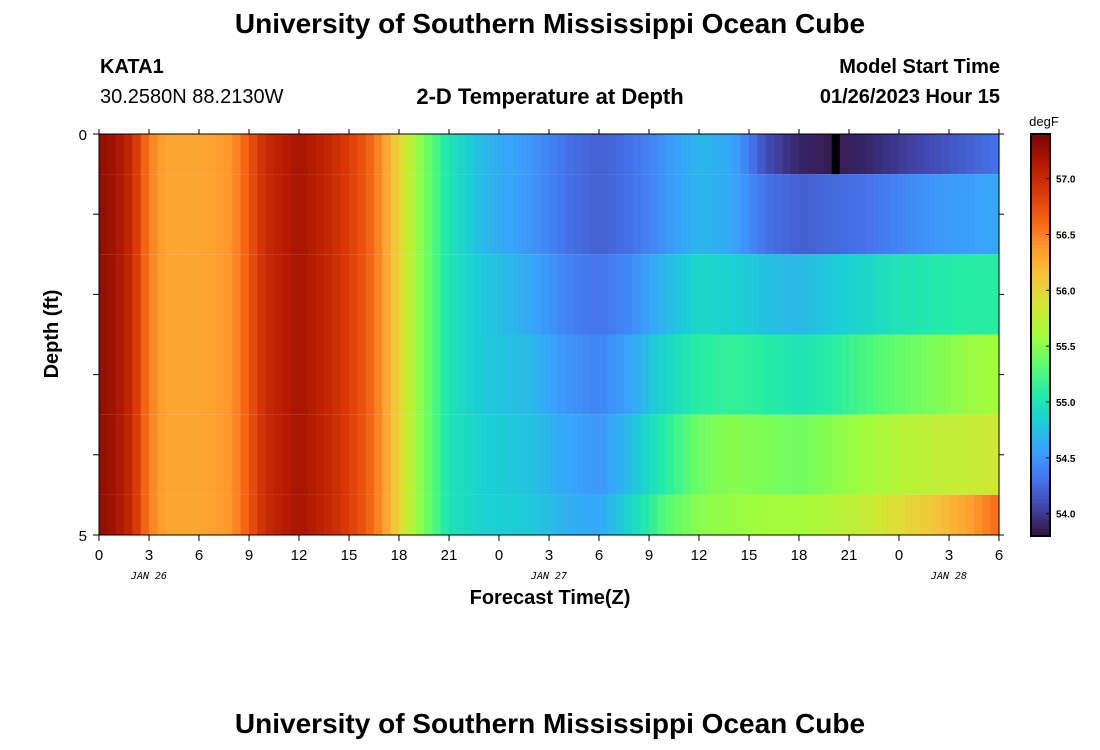  Describe the element at coordinates (1066, 459) in the screenshot. I see `colorbar-tick-label: 54.5` at that location.